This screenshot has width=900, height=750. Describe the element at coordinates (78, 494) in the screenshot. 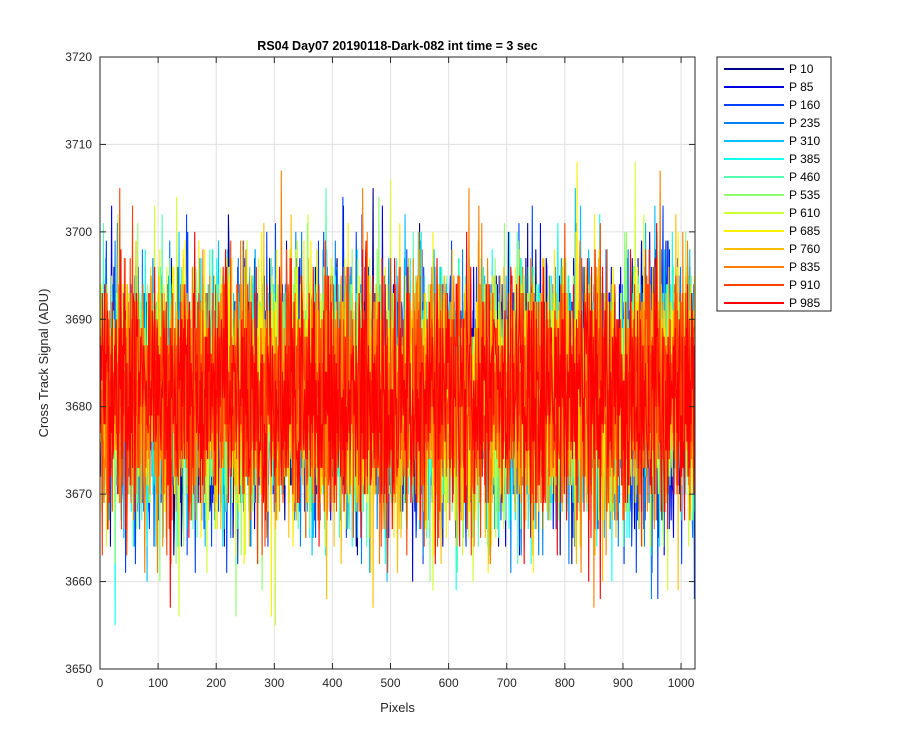

I see `y-tick-label: 3670` at that location.